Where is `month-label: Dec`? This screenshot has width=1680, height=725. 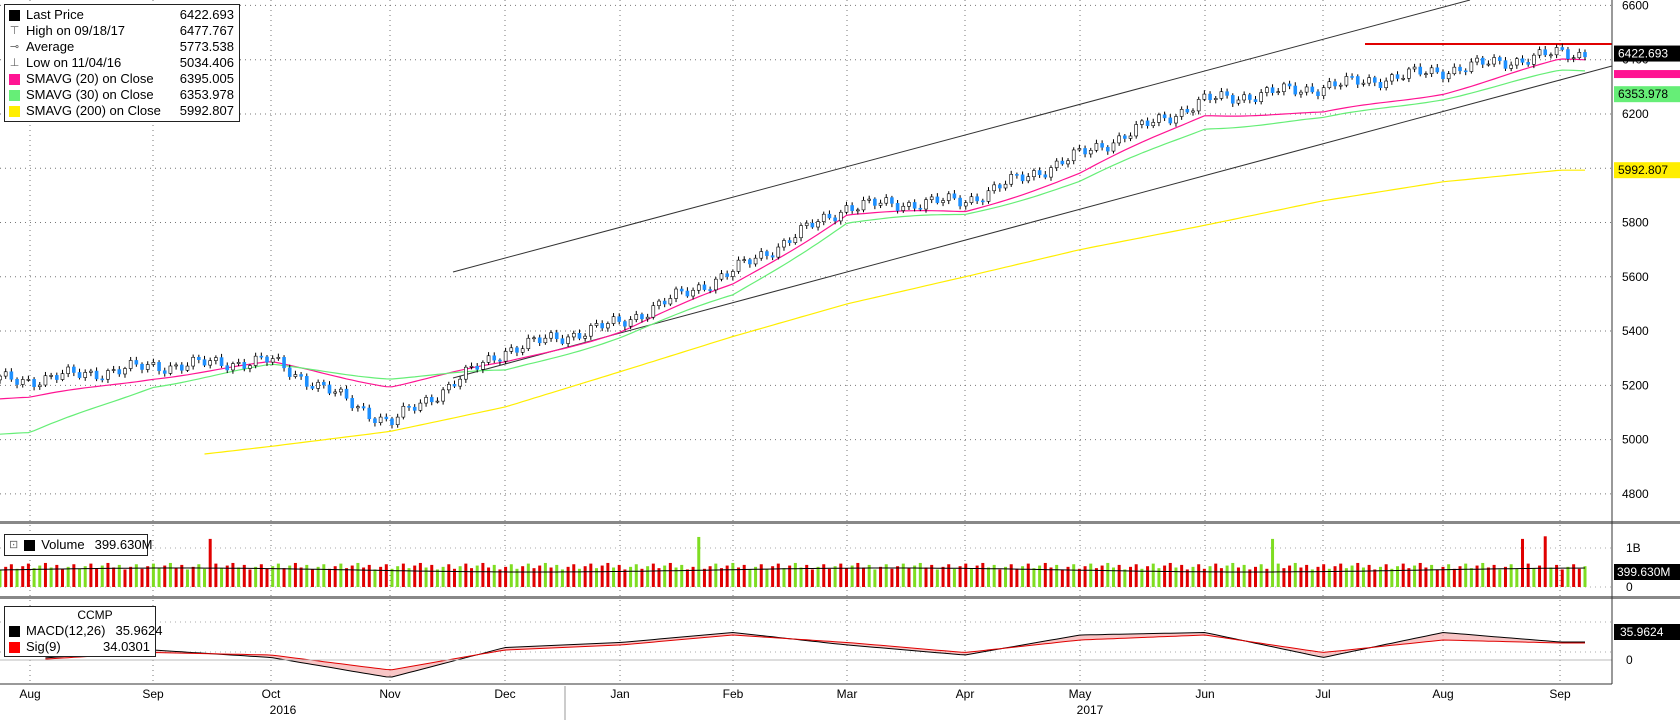 month-label: Dec is located at coordinates (504, 694).